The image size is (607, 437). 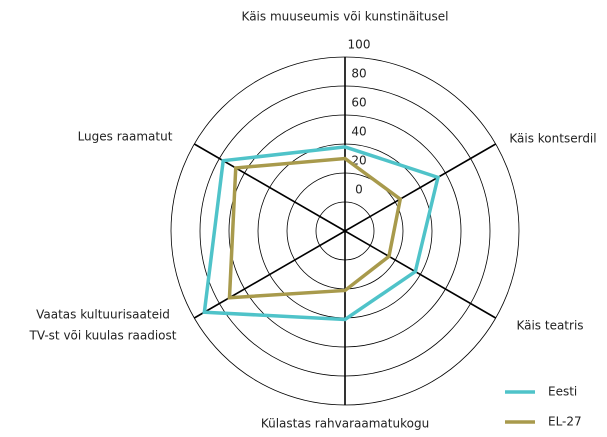 What do you see at coordinates (125, 137) in the screenshot?
I see `category-label: Luges raamatut` at bounding box center [125, 137].